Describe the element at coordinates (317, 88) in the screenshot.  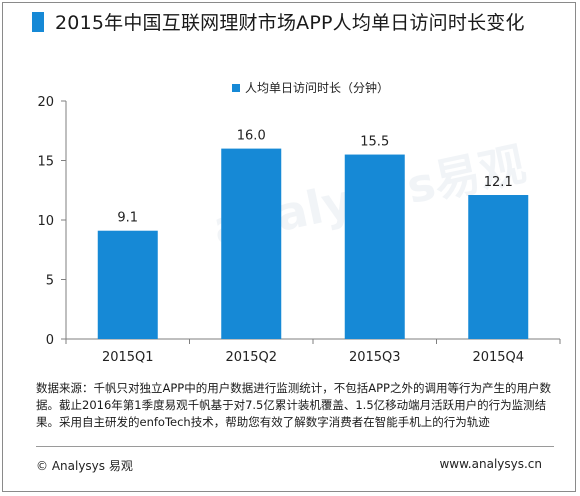
I see `legend-label: 人均单日访问时长（分钟）` at that location.